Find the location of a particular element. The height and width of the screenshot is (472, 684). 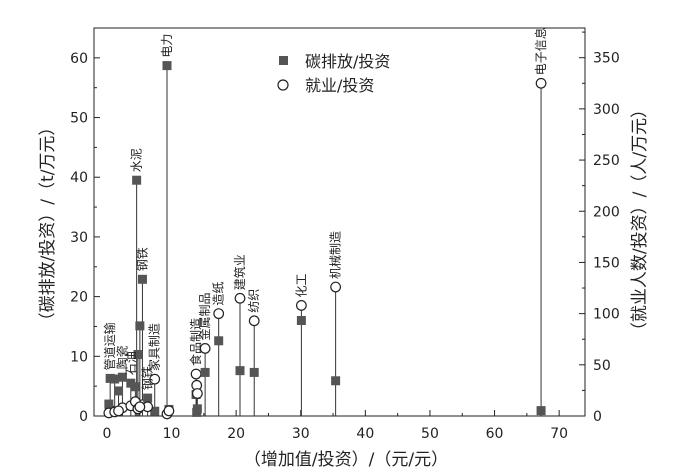

sector-label: 电力 is located at coordinates (167, 46).